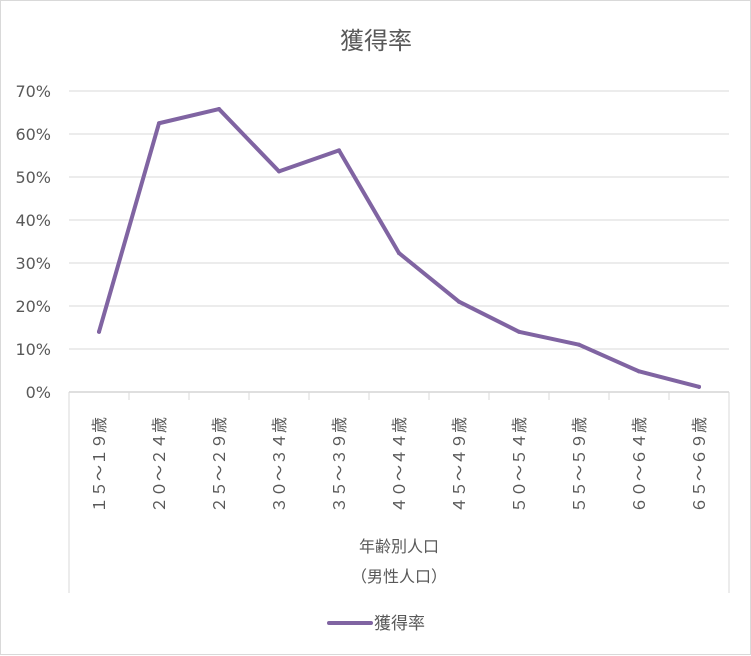  Describe the element at coordinates (33, 177) in the screenshot. I see `y-tick-label: 50%` at that location.